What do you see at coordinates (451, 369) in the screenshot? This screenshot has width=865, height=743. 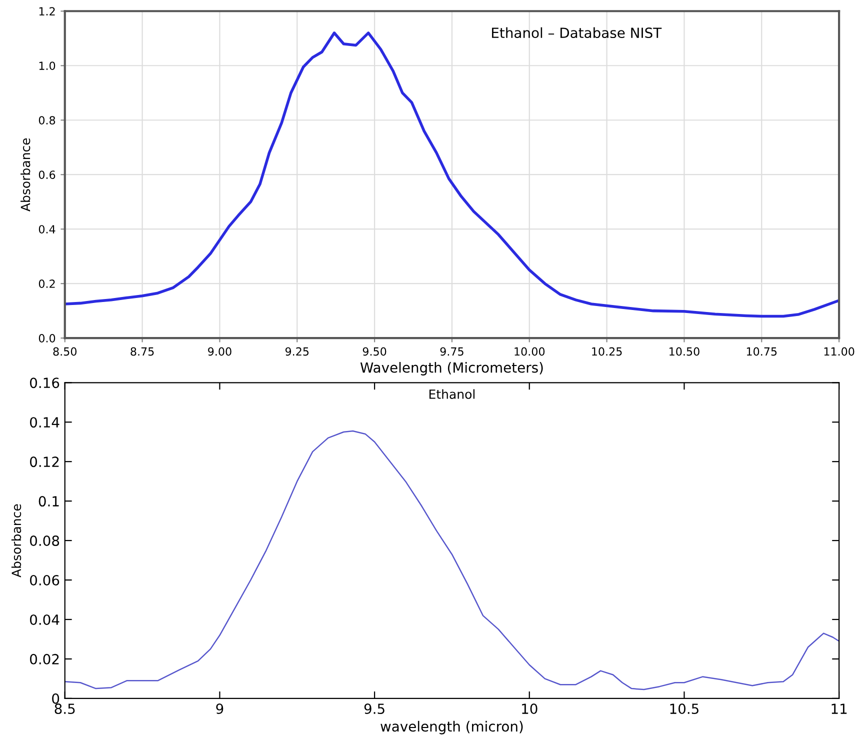 I see `x-axis-title: Wavelength (Micrometers)` at bounding box center [451, 369].